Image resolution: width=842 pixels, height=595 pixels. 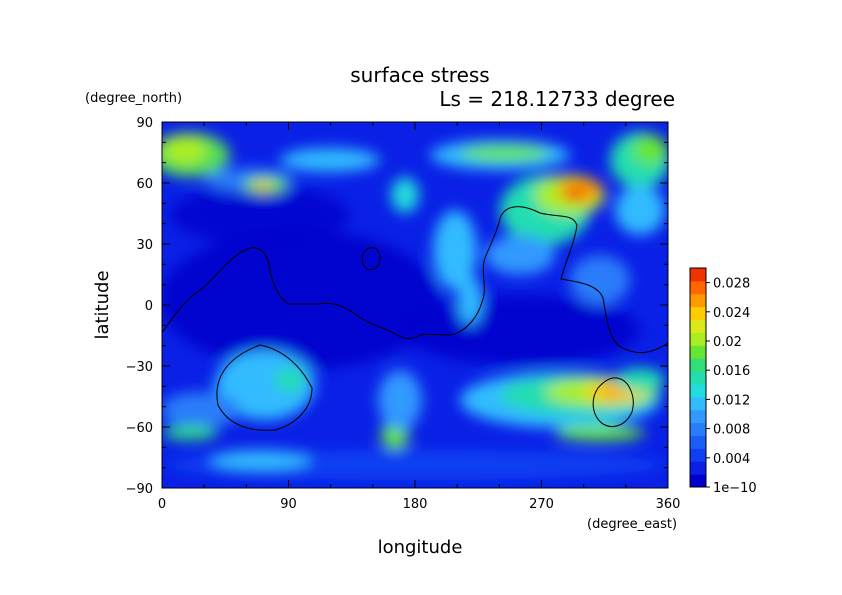 I want to click on colorbar: 1e−10 0.004 0.008 0.012 0.016 0.02 0.024 0.028, so click(x=723, y=381).